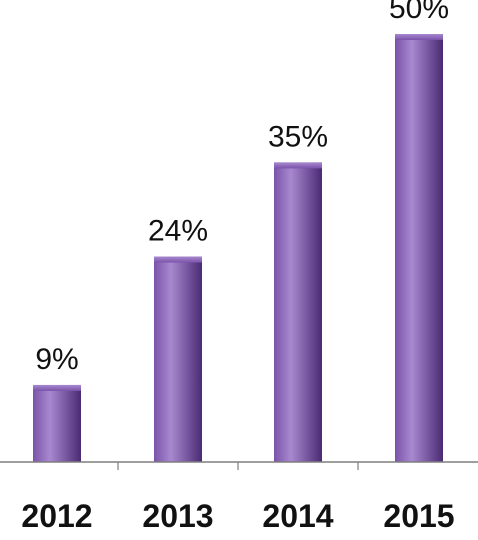  I want to click on bar-cap-2012, so click(57, 387).